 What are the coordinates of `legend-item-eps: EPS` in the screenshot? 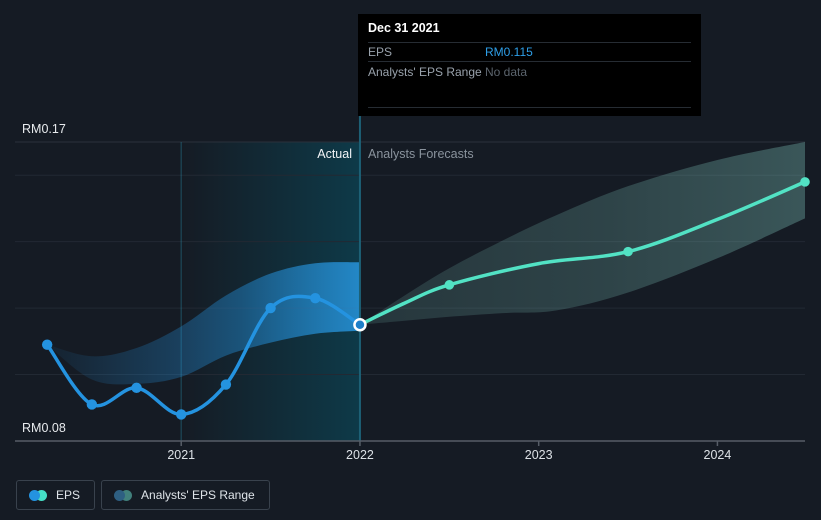 It's located at (56, 495).